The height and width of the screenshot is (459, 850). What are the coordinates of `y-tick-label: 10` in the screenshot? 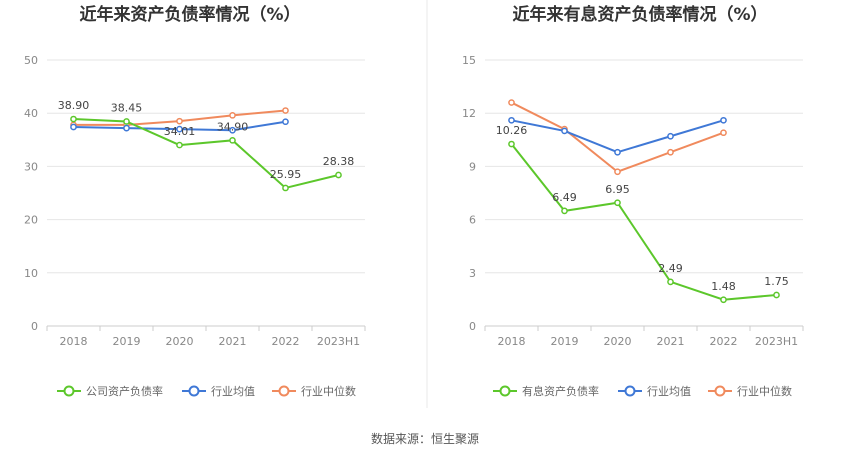 It's located at (31, 273).